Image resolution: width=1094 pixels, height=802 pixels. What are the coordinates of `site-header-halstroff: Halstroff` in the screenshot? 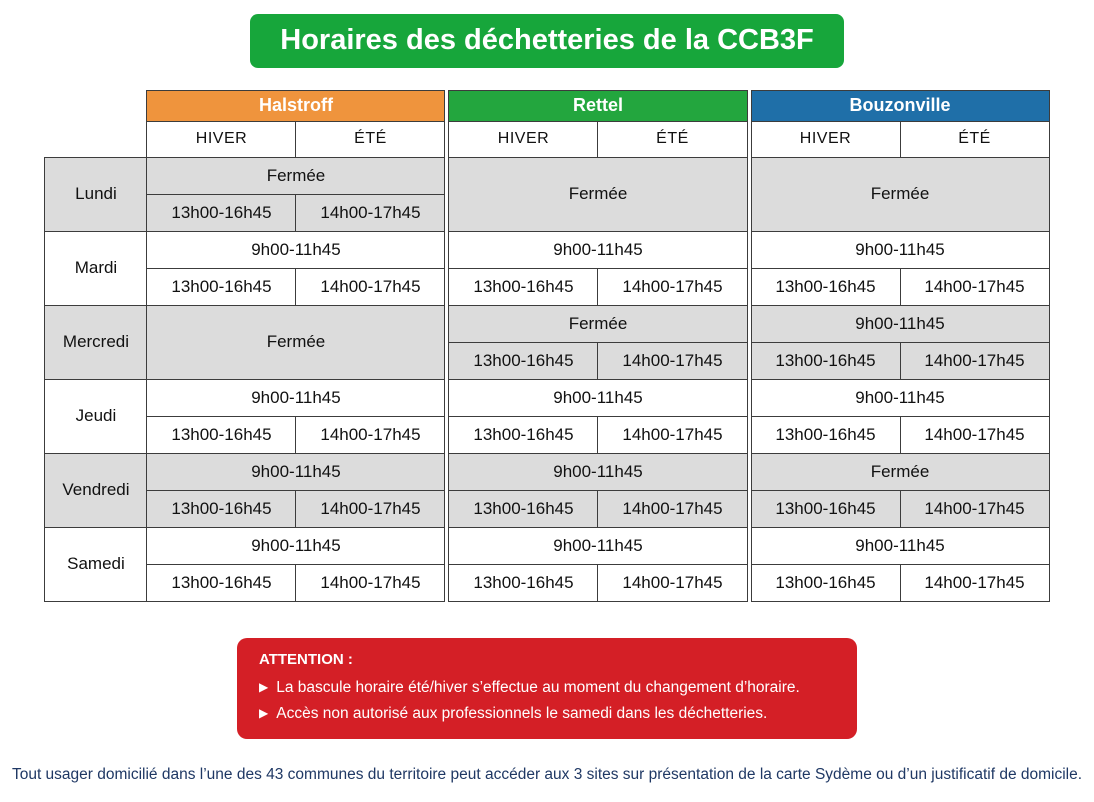 It's located at (296, 105).